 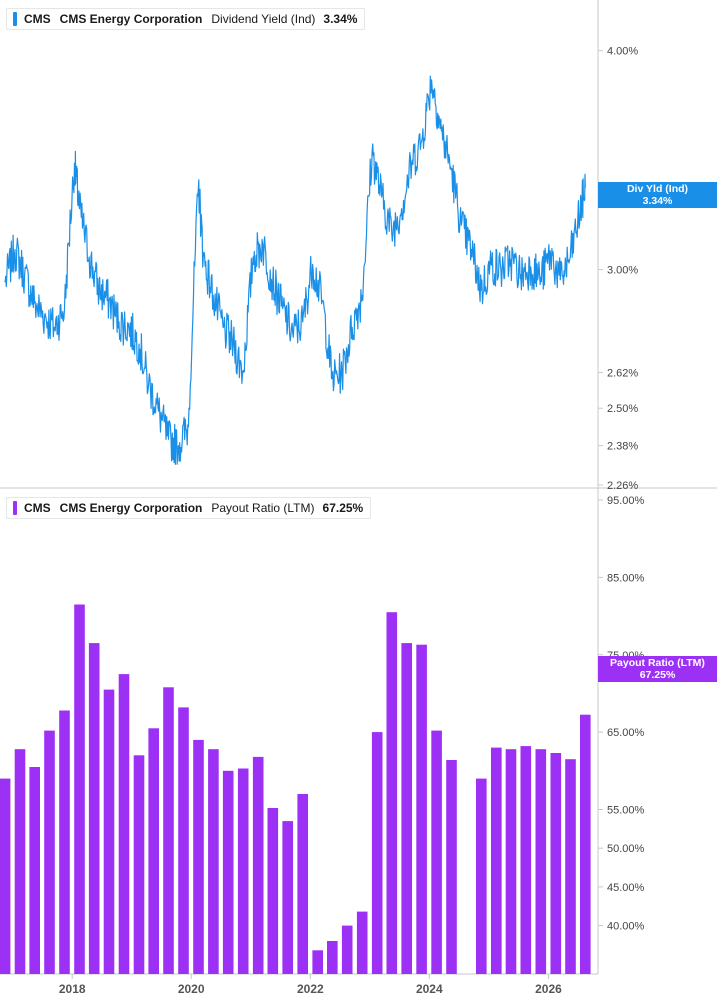 What do you see at coordinates (657, 663) in the screenshot?
I see `axis-tag-label: Payout Ratio (LTM)` at bounding box center [657, 663].